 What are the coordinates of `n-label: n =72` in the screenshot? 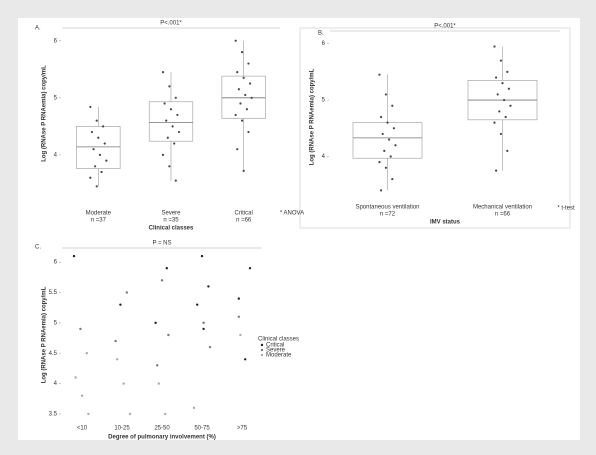 It's located at (388, 215).